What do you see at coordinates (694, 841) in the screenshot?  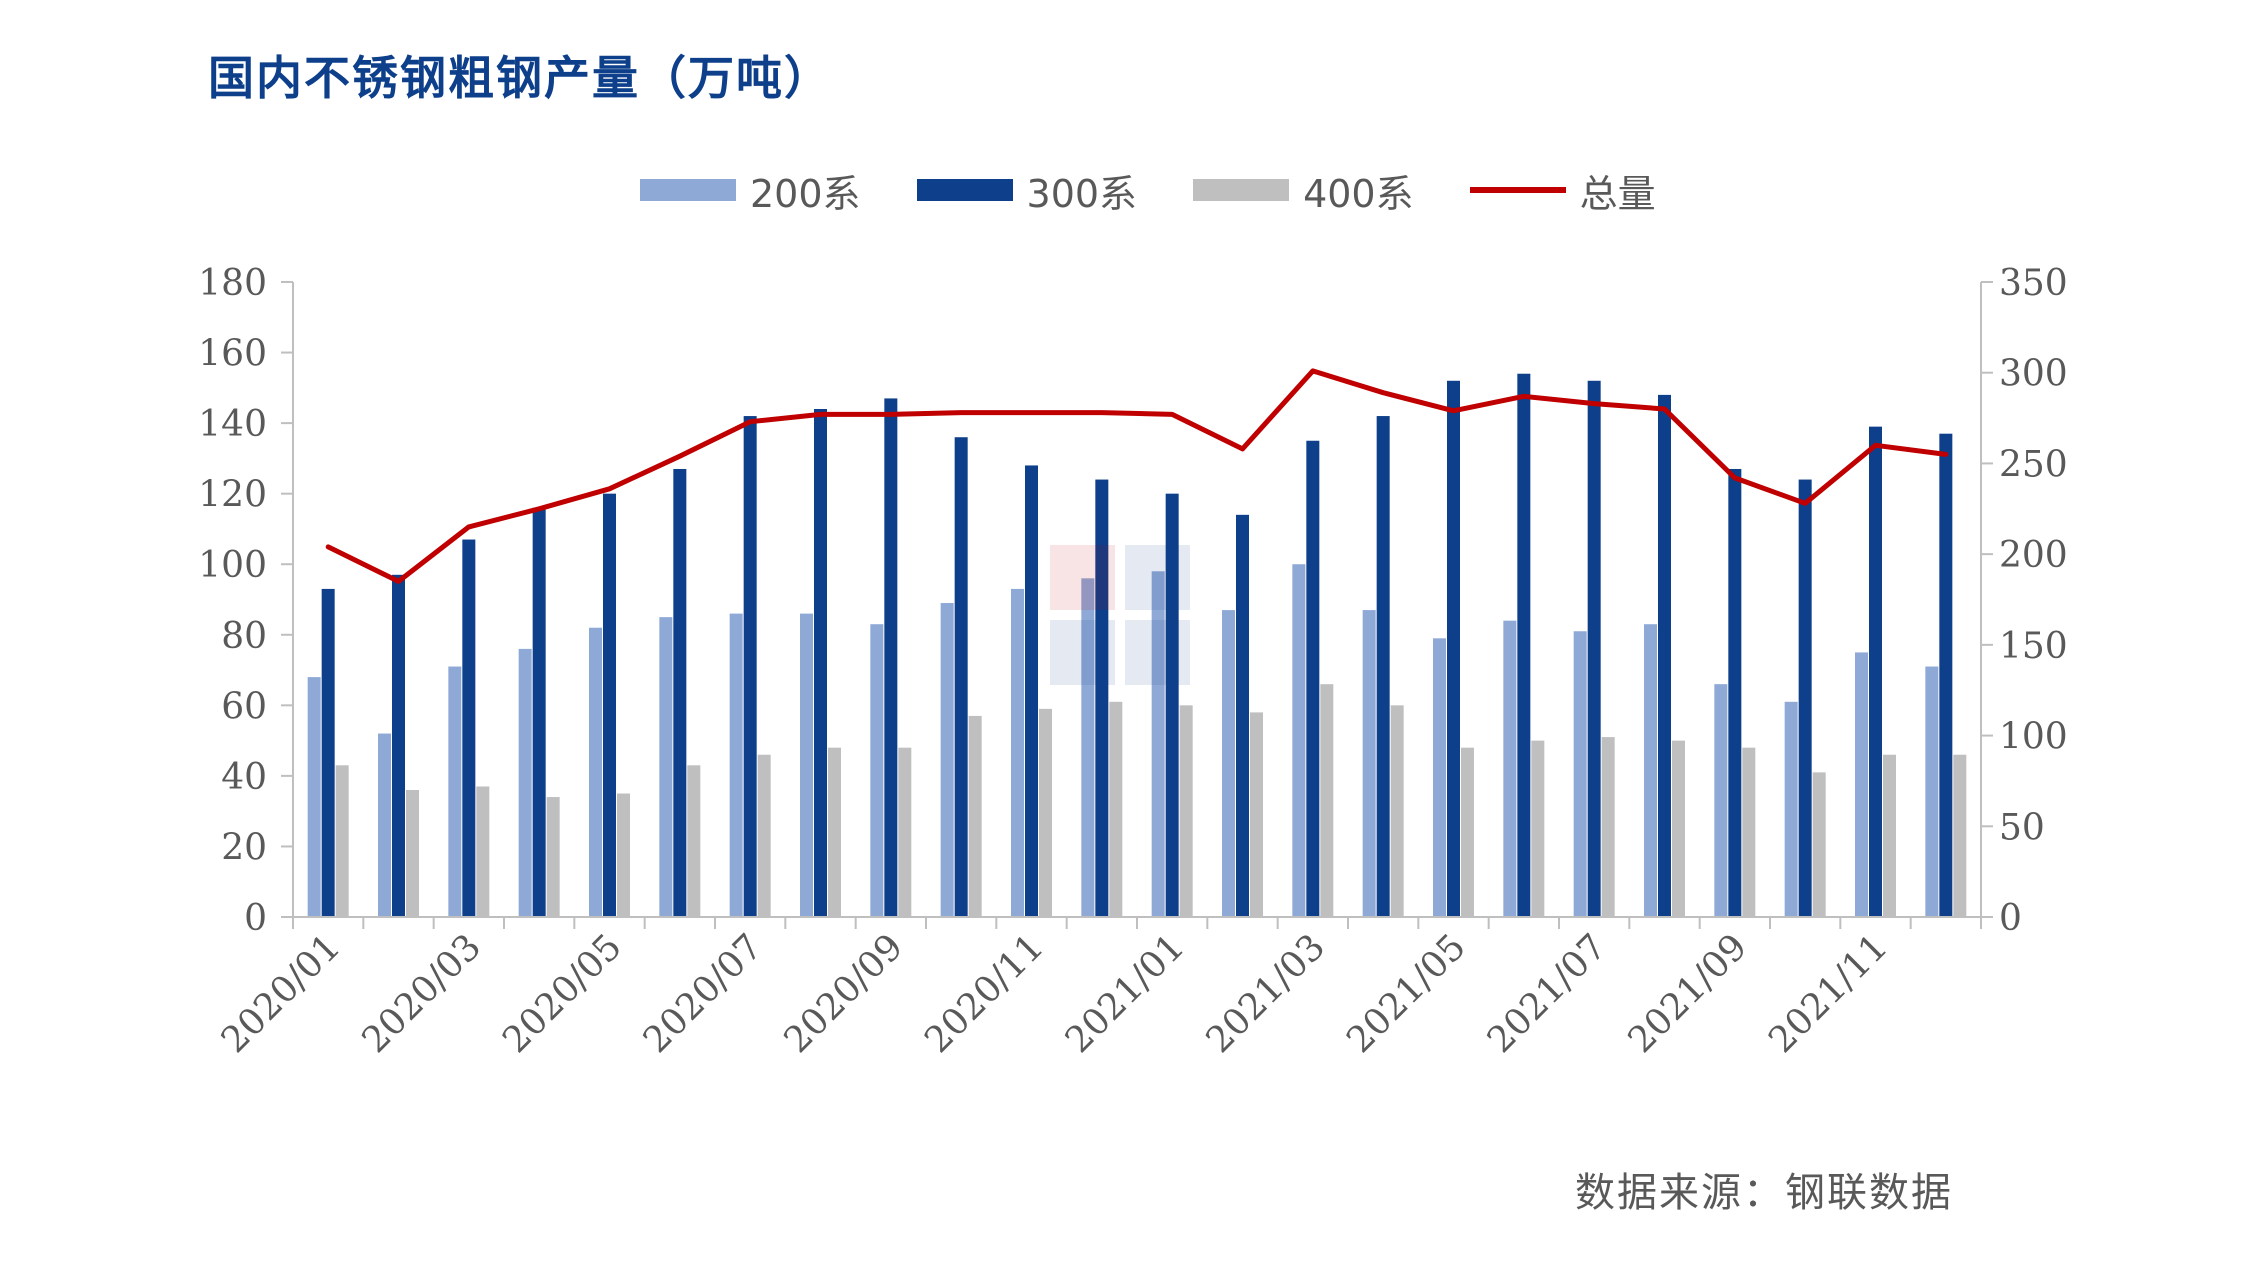 I see `bar-400系-2020/06` at bounding box center [694, 841].